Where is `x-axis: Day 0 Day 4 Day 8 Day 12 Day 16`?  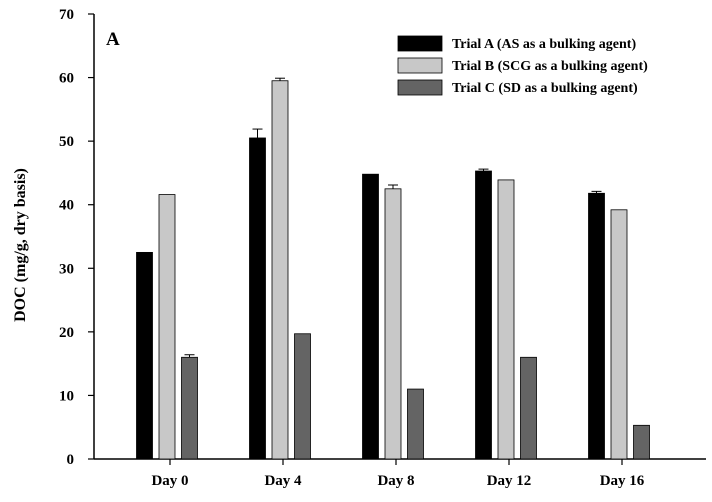 x-axis: Day 0 Day 4 Day 8 Day 12 Day 16 is located at coordinates (398, 474).